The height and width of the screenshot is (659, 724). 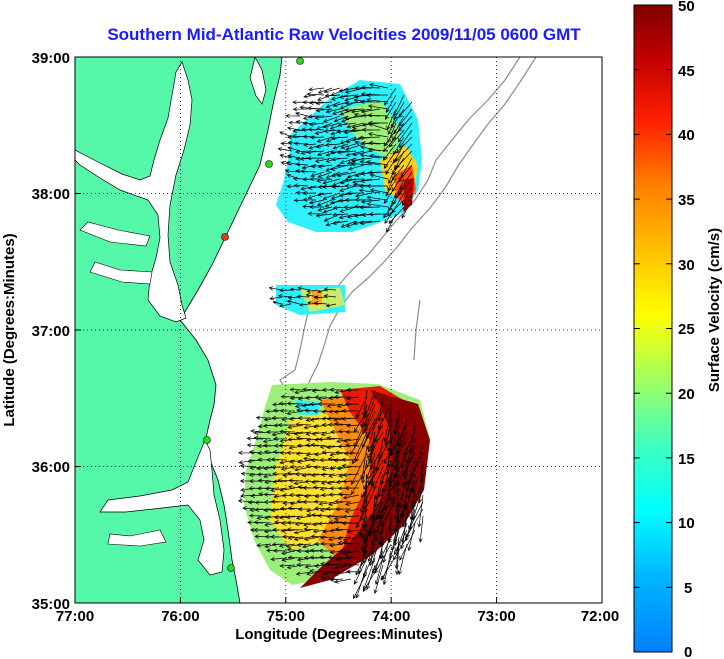 What do you see at coordinates (225, 237) in the screenshot?
I see `station-marker-active` at bounding box center [225, 237].